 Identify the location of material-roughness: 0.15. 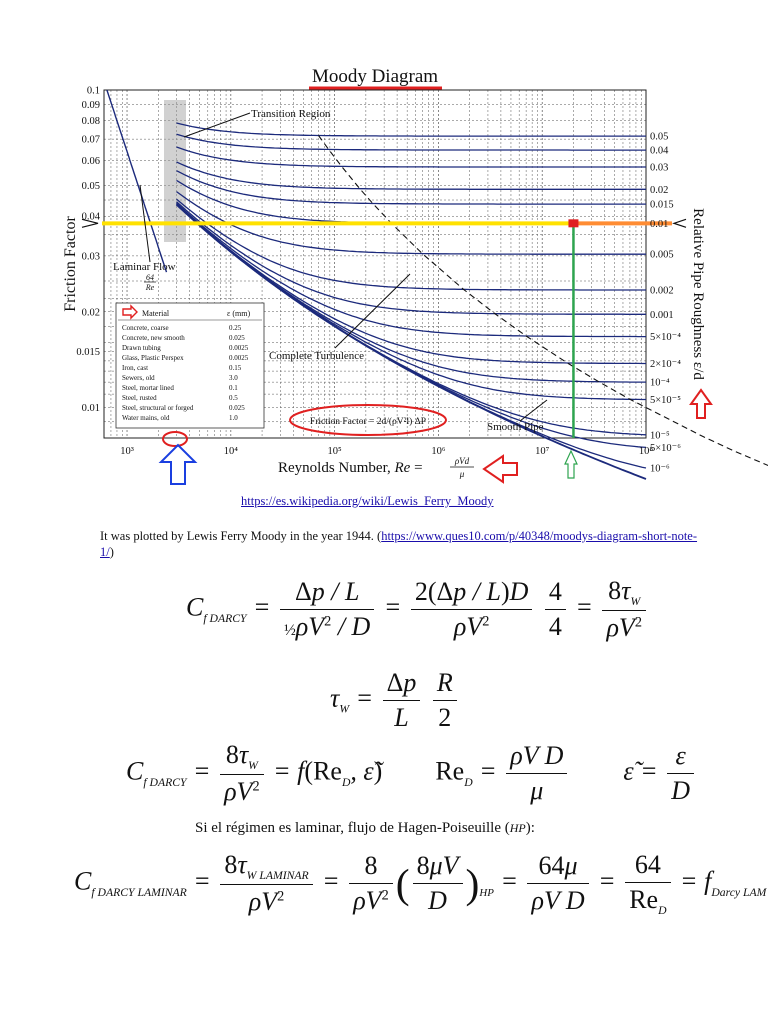
(235, 368).